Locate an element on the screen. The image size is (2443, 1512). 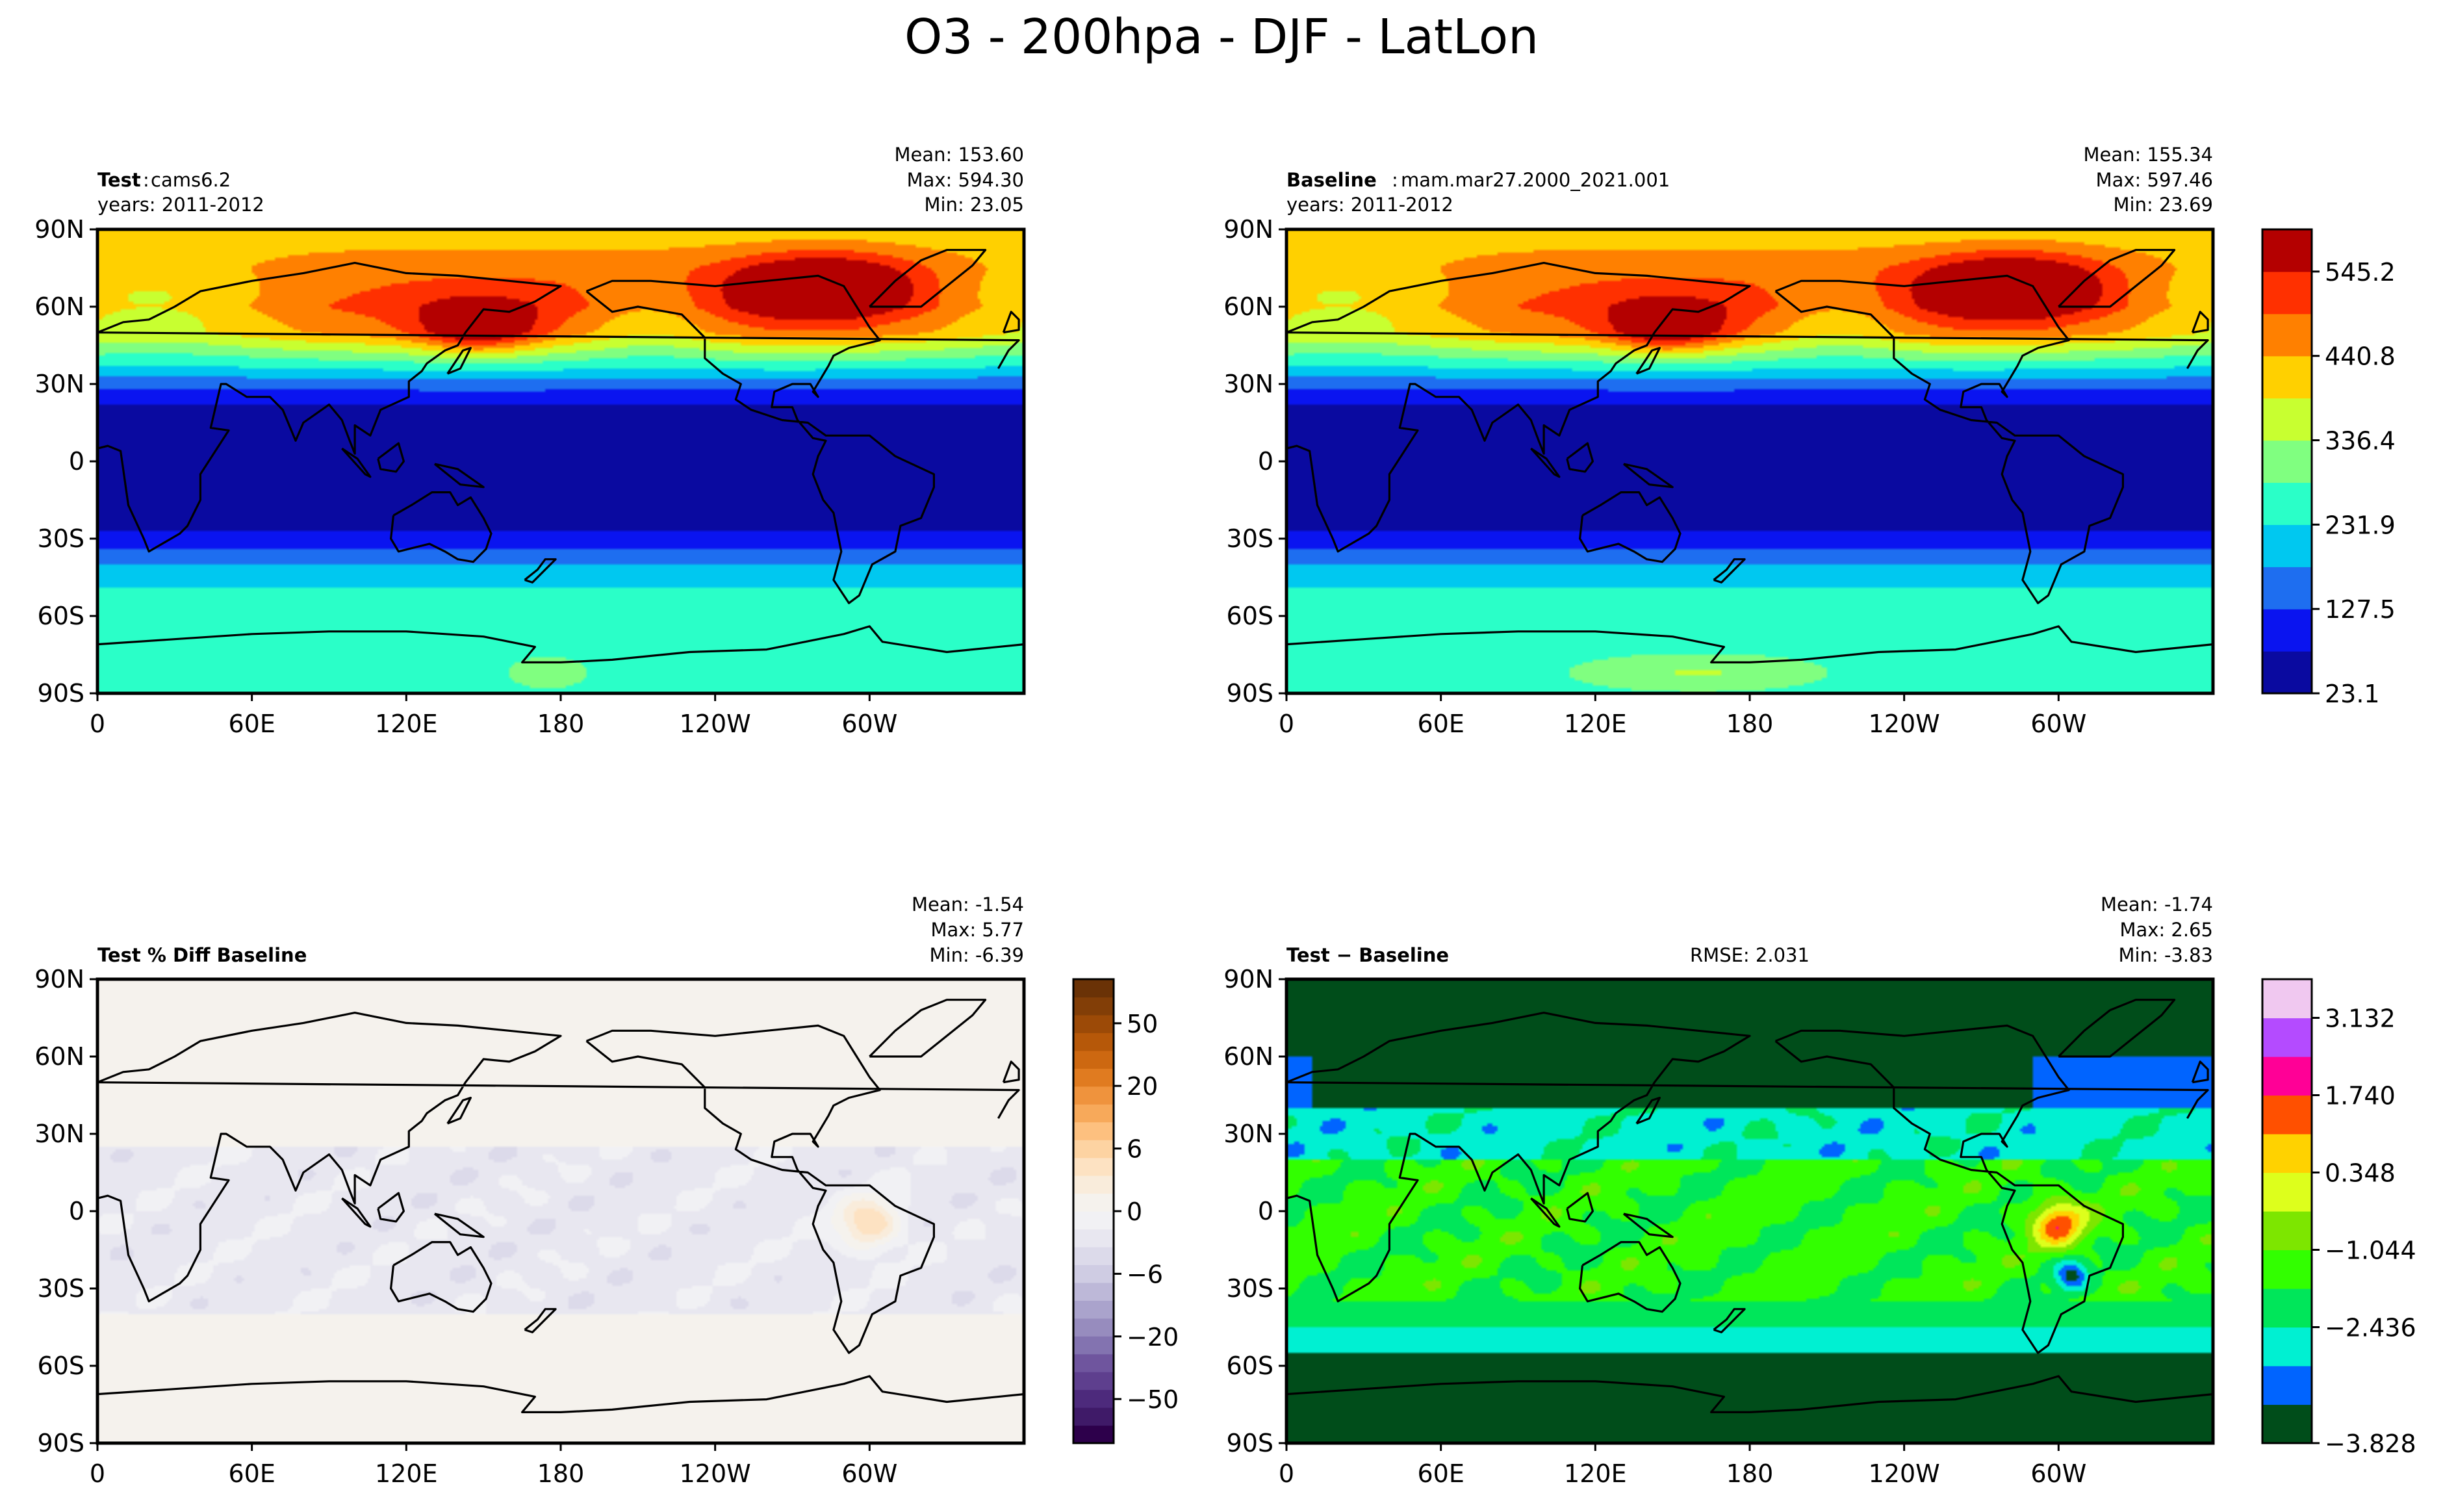
panel-test-y-axis: 90N 60N 30N 0 30S 60S 90S is located at coordinates (65, 461).